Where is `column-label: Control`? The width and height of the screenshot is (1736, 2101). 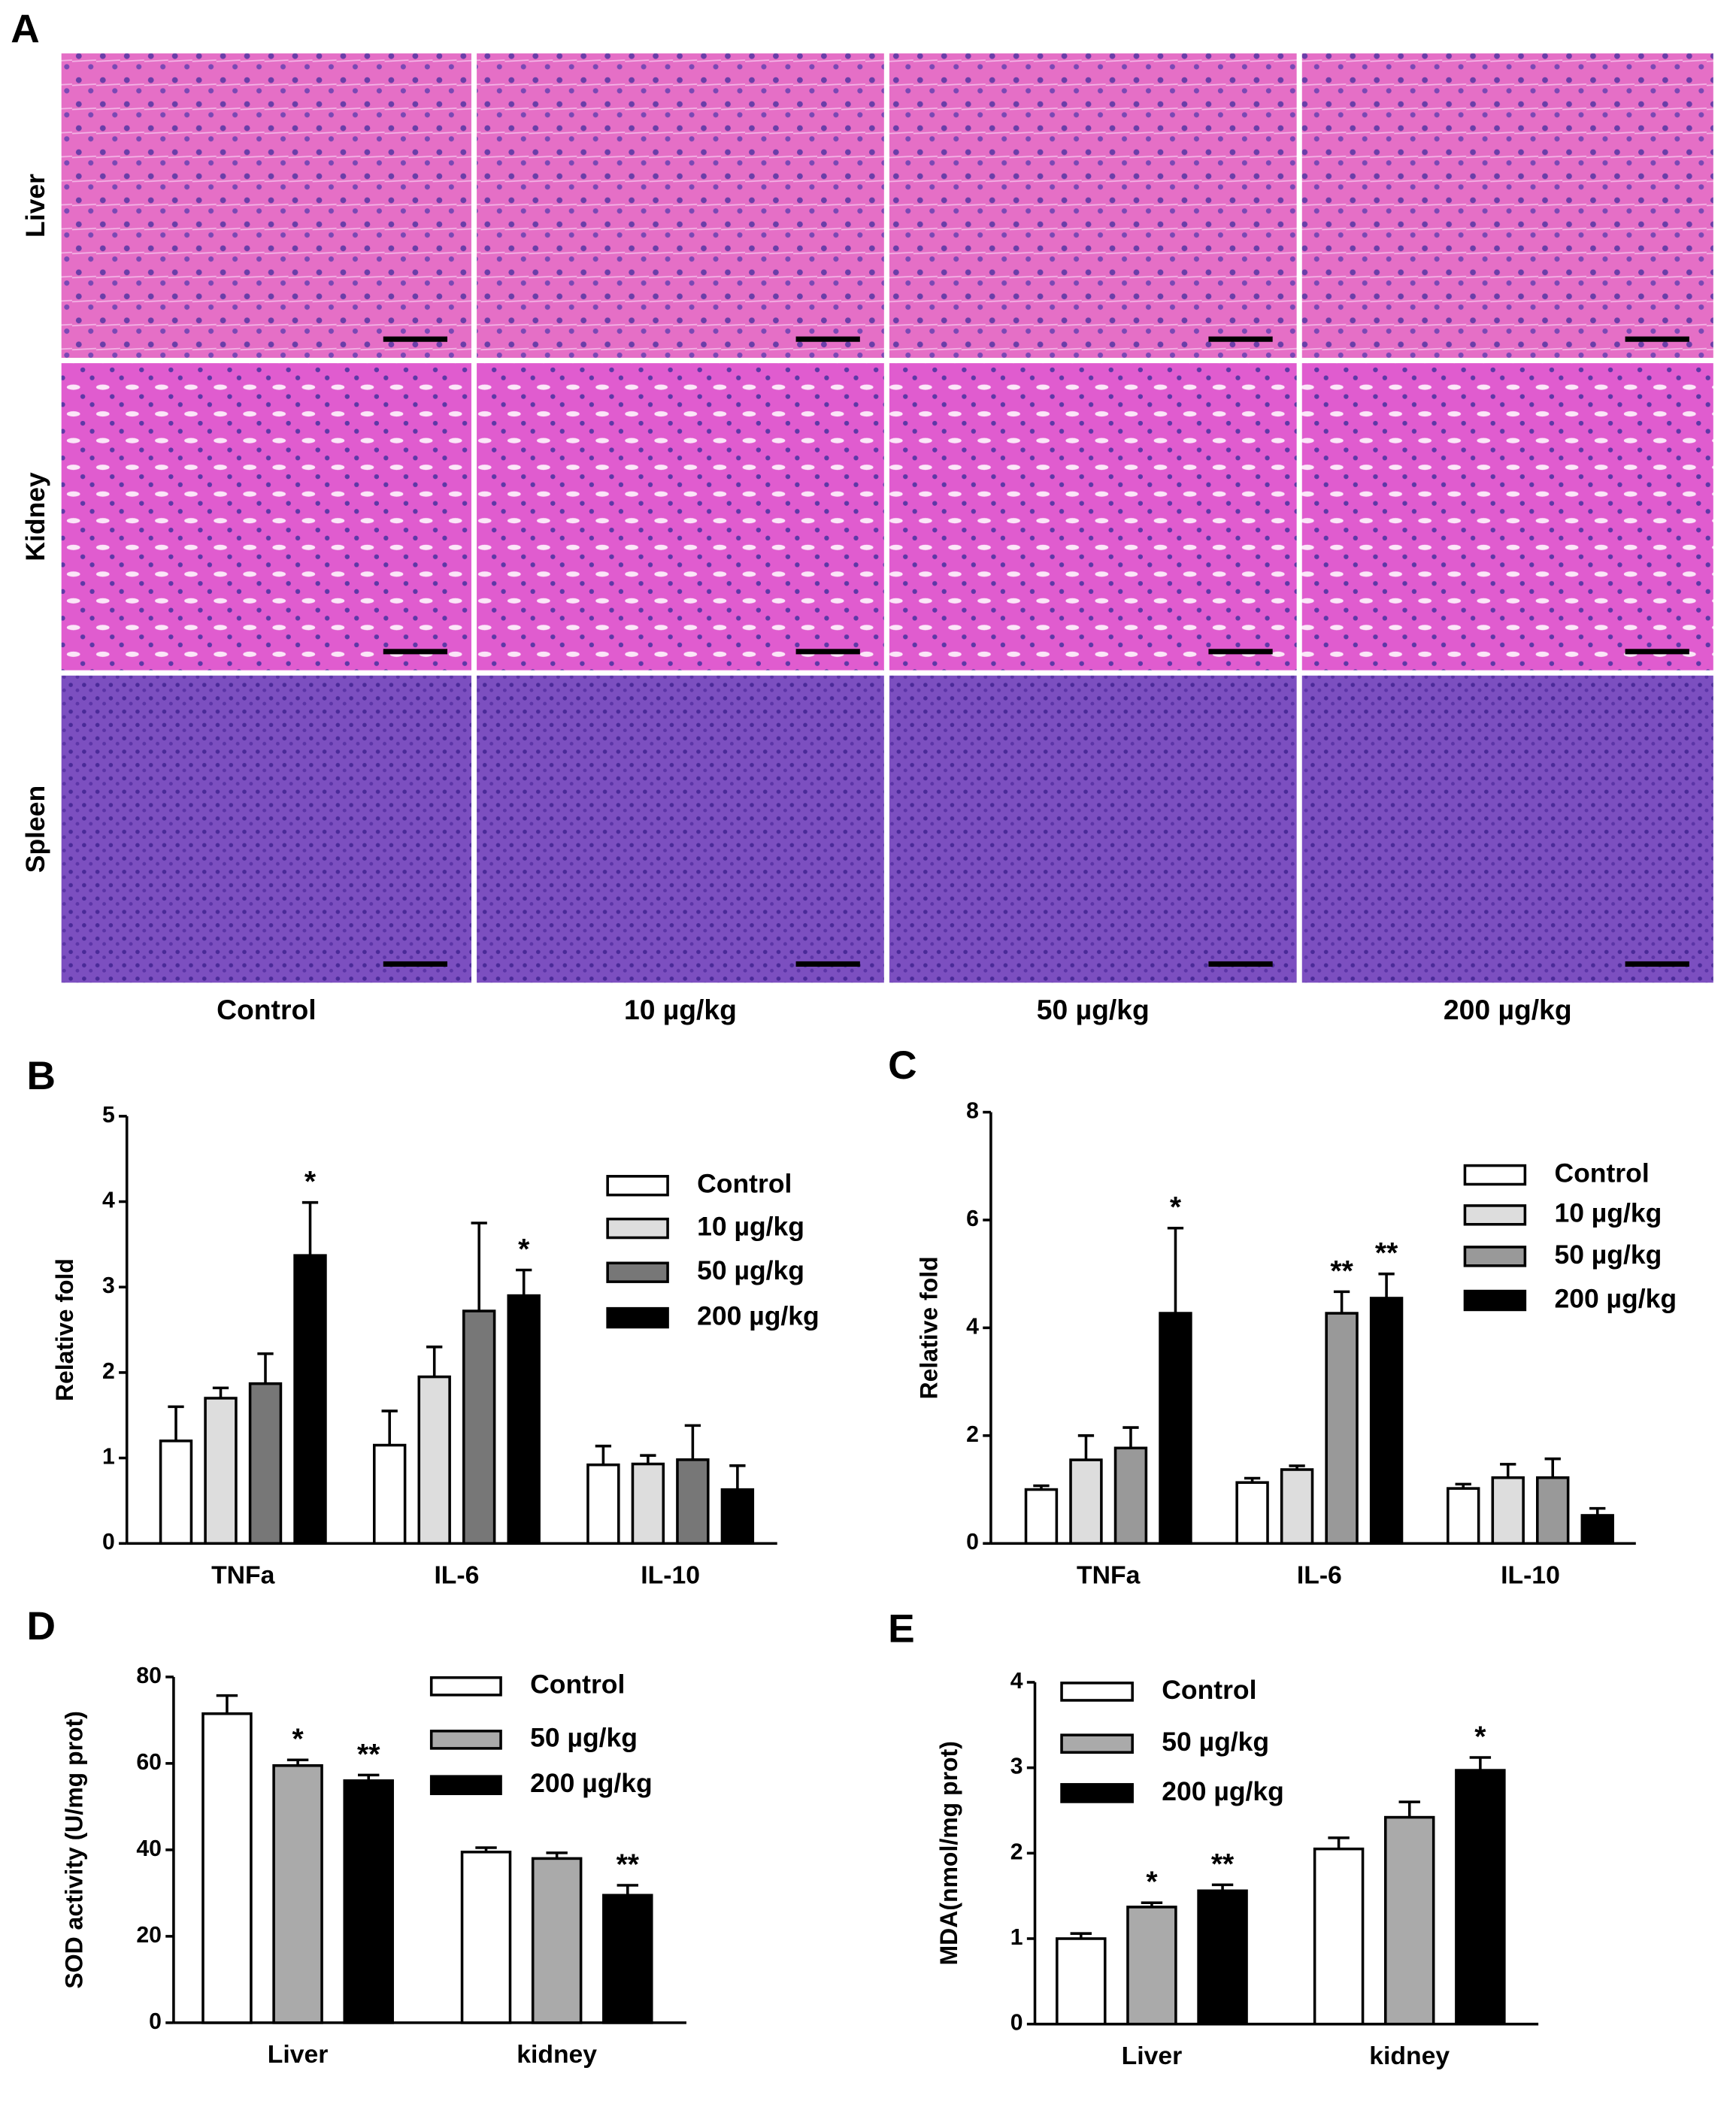 column-label: Control is located at coordinates (267, 1009).